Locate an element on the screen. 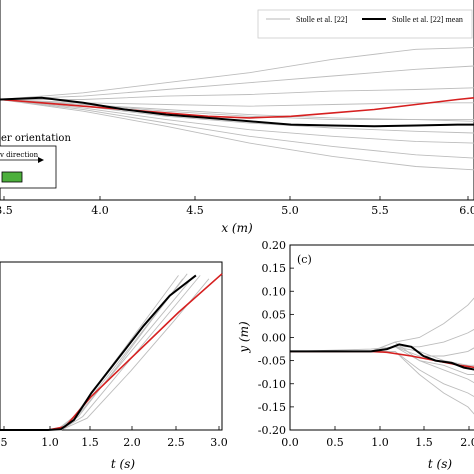 This screenshot has width=474, height=474. x-tick-label: 5 is located at coordinates (4, 442).